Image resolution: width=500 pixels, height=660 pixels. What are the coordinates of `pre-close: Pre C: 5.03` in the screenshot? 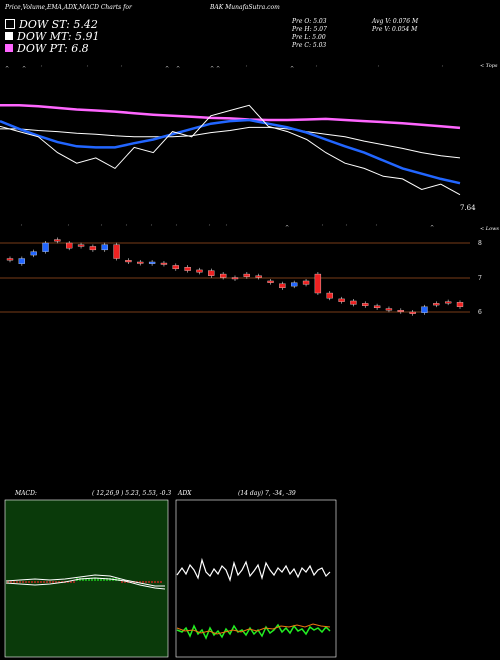 It's located at (309, 45).